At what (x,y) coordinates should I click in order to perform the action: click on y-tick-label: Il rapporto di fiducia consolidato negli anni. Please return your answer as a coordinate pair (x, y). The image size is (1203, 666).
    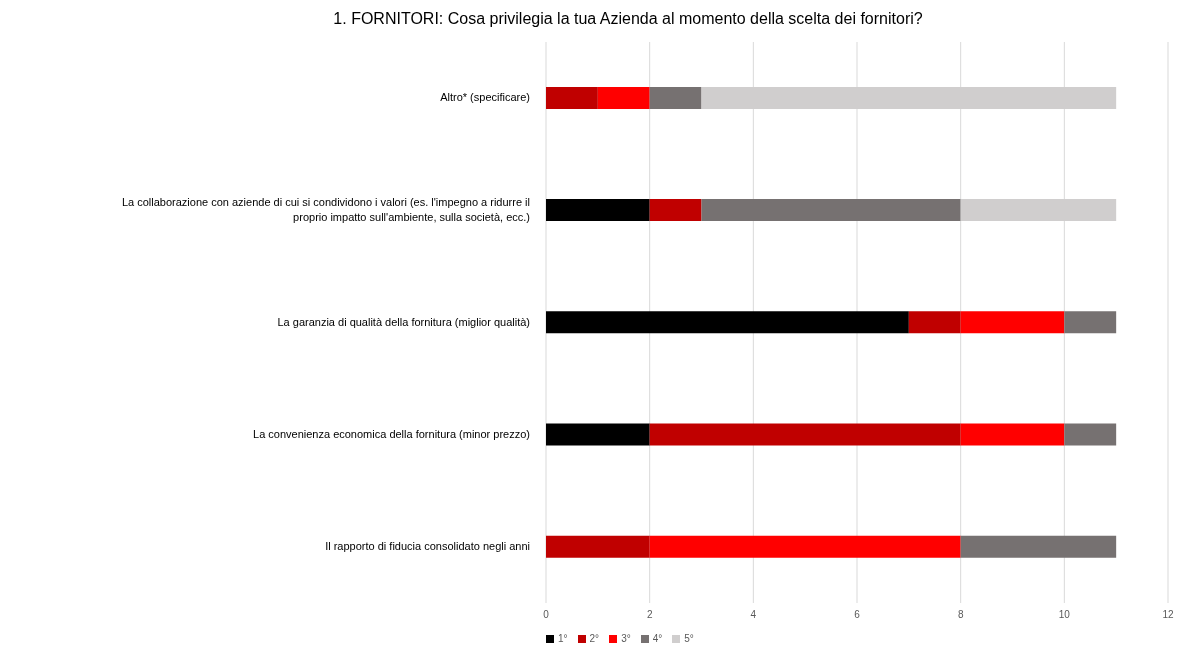
    Looking at the image, I should click on (427, 545).